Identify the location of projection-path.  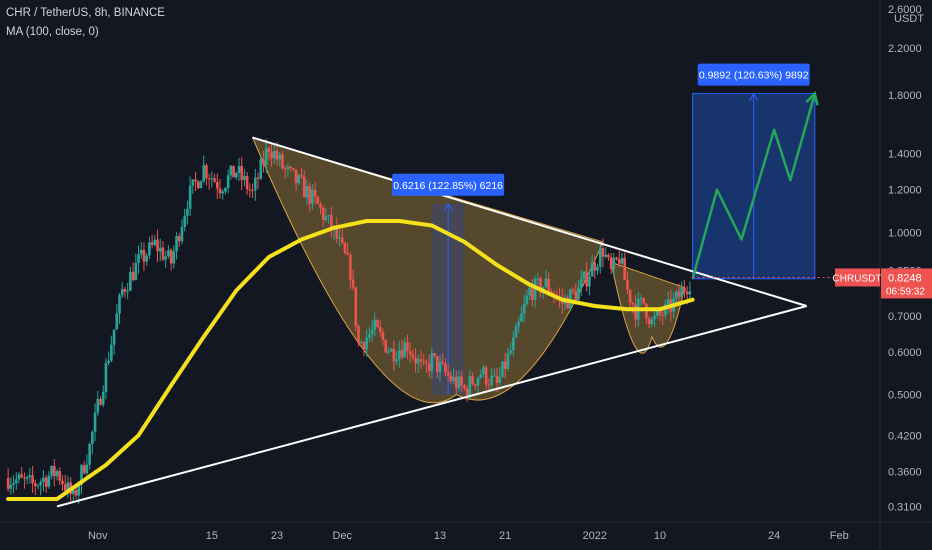
(755, 185).